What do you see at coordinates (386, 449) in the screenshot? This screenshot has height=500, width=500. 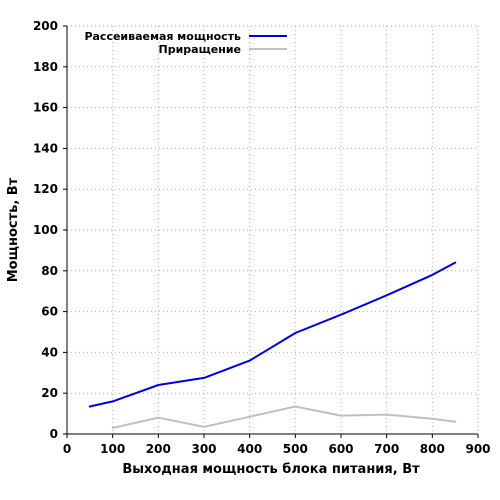 I see `x-tick-label: 700` at bounding box center [386, 449].